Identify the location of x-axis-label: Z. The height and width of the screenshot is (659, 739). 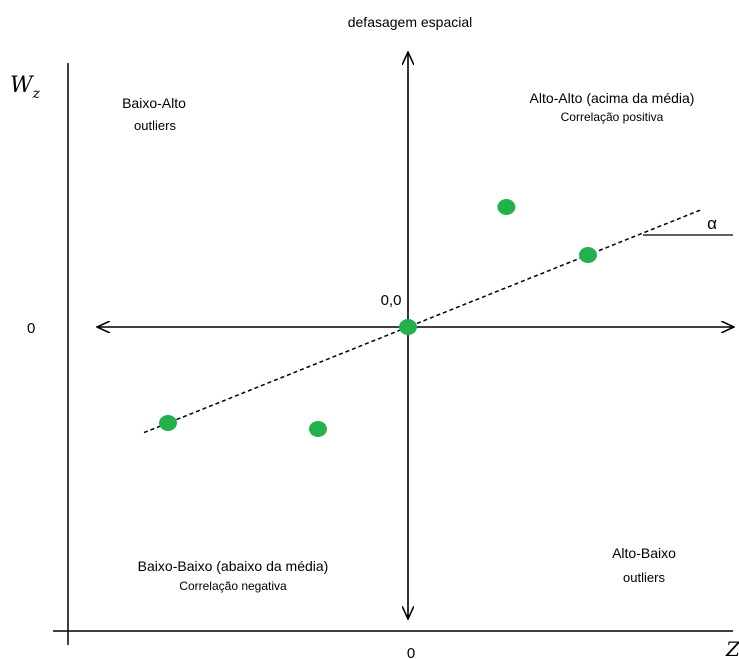
(732, 648).